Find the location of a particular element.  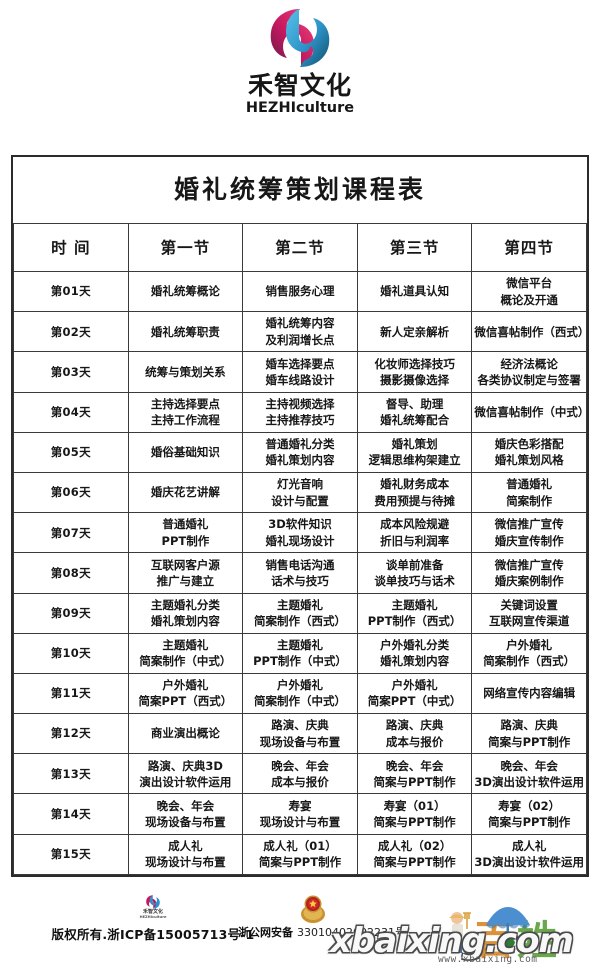

cell-line: 话术与技巧 is located at coordinates (300, 580).